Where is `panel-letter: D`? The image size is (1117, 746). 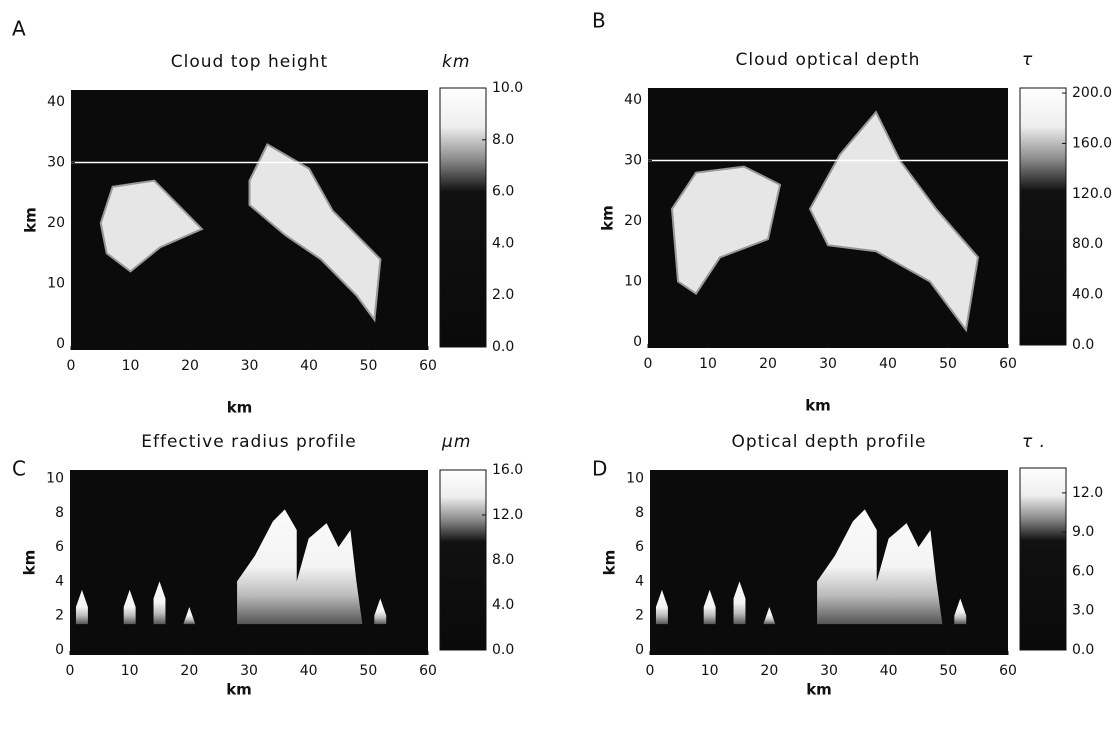 panel-letter: D is located at coordinates (599, 469).